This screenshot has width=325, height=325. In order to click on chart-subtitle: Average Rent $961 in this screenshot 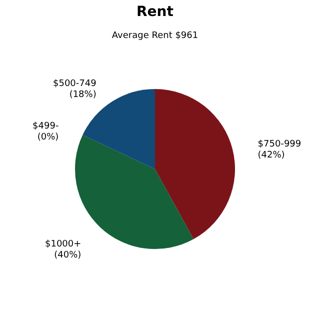, I will do `click(155, 36)`.